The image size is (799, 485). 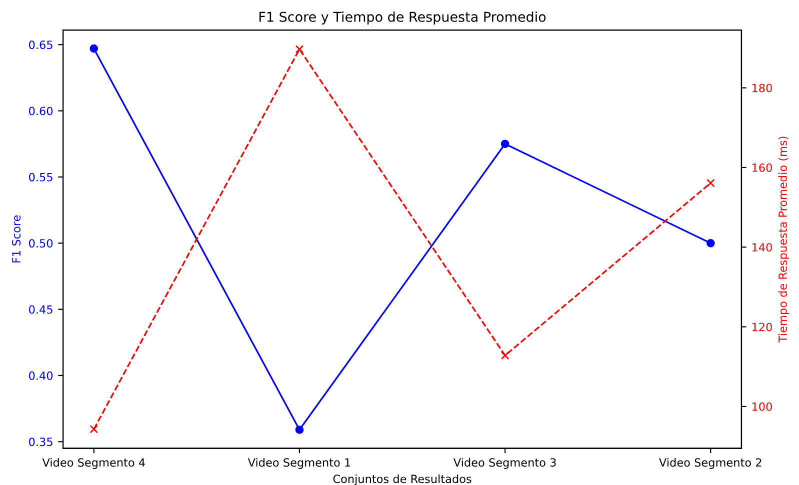 I want to click on y-axis-title: F1 Score, so click(x=16, y=238).